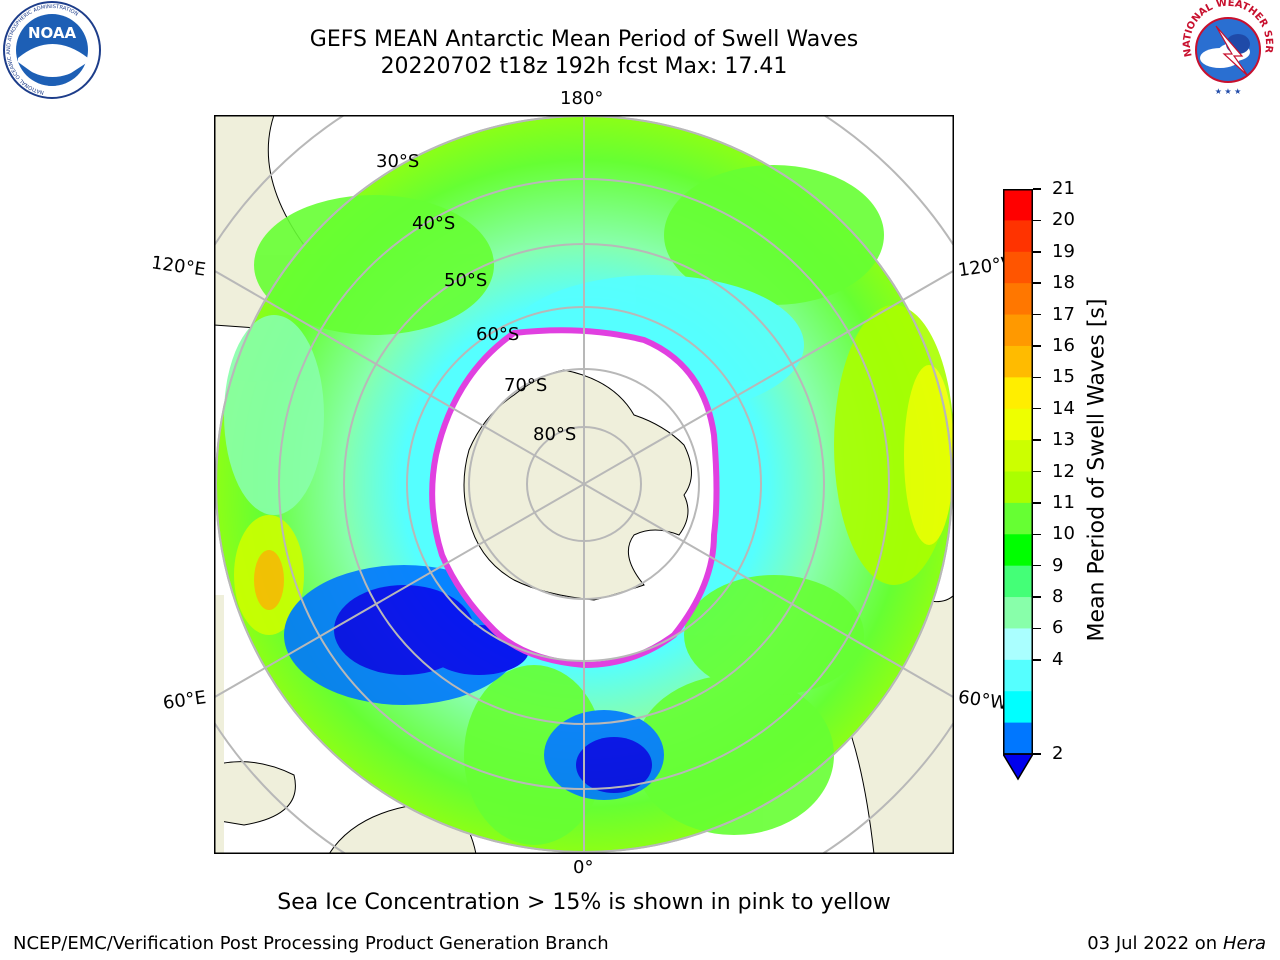 Image resolution: width=1280 pixels, height=960 pixels. I want to click on colorbar-tick-label: 21, so click(1063, 188).